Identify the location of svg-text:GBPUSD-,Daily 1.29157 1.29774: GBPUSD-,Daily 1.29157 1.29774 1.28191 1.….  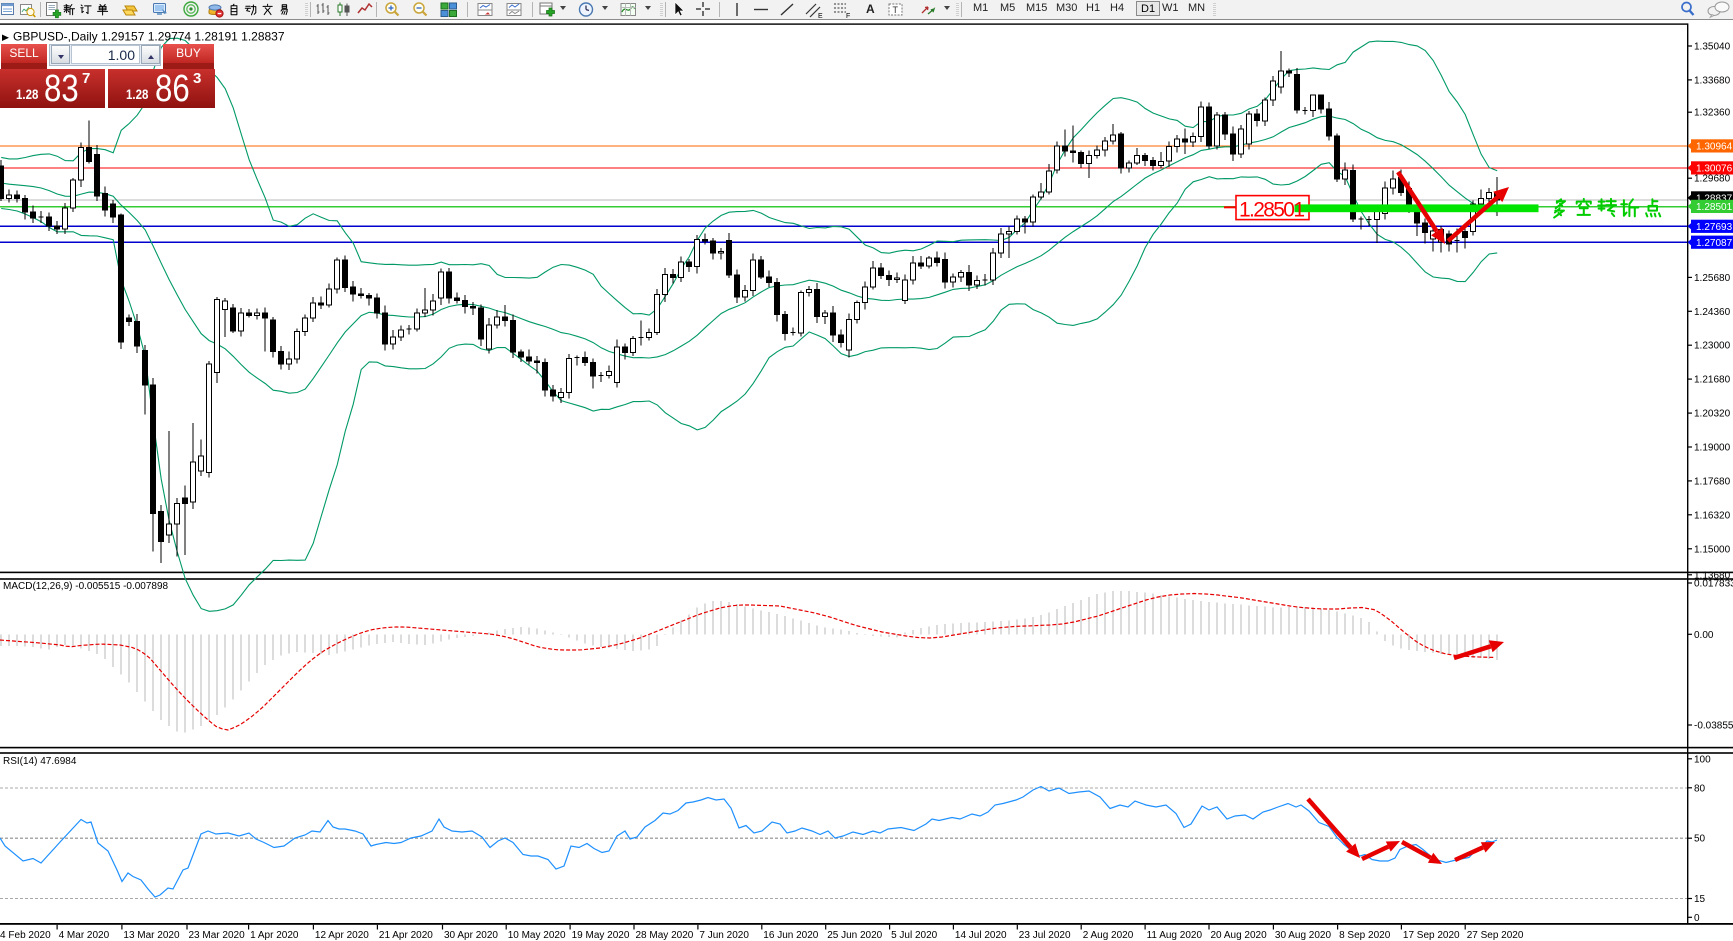
(149, 37).